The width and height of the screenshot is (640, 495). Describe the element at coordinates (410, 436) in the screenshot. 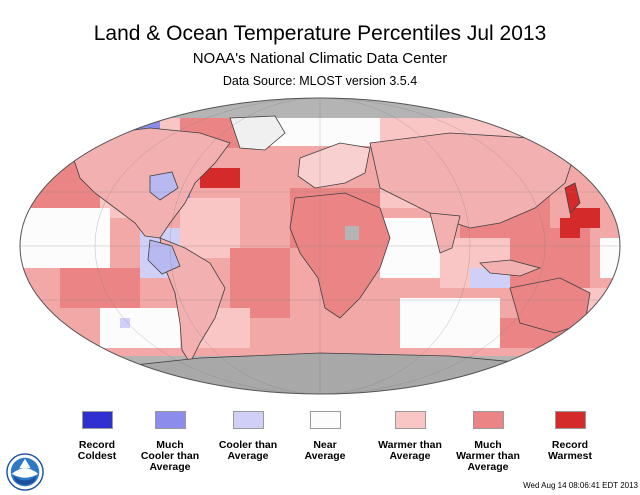

I see `legend-item: Warmer than Average` at that location.